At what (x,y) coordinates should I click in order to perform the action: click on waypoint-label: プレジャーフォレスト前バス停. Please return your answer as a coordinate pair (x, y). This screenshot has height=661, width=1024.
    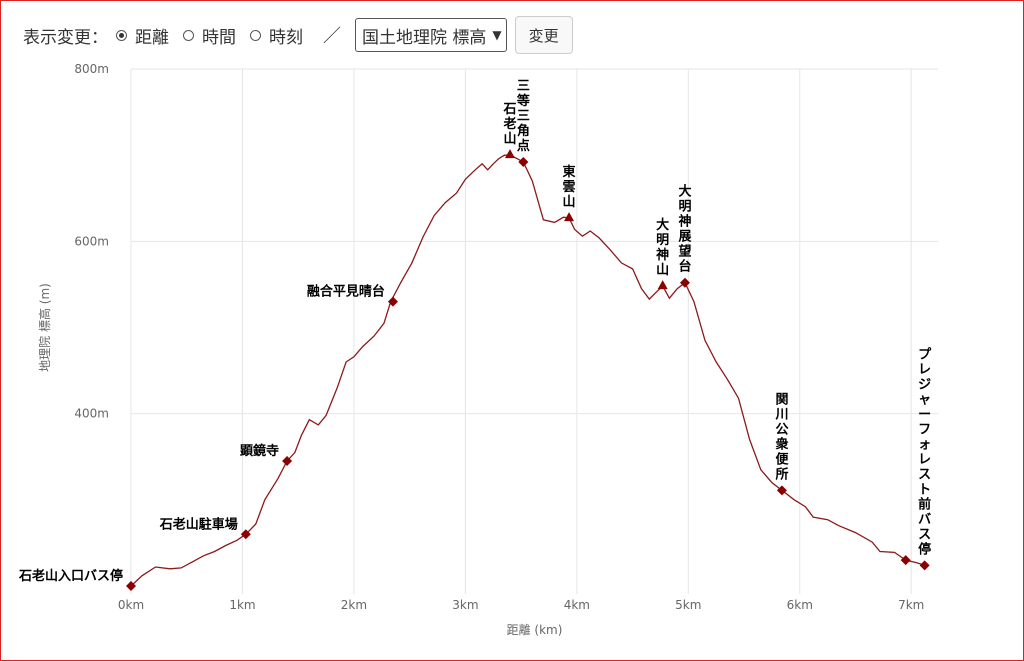
    Looking at the image, I should click on (925, 452).